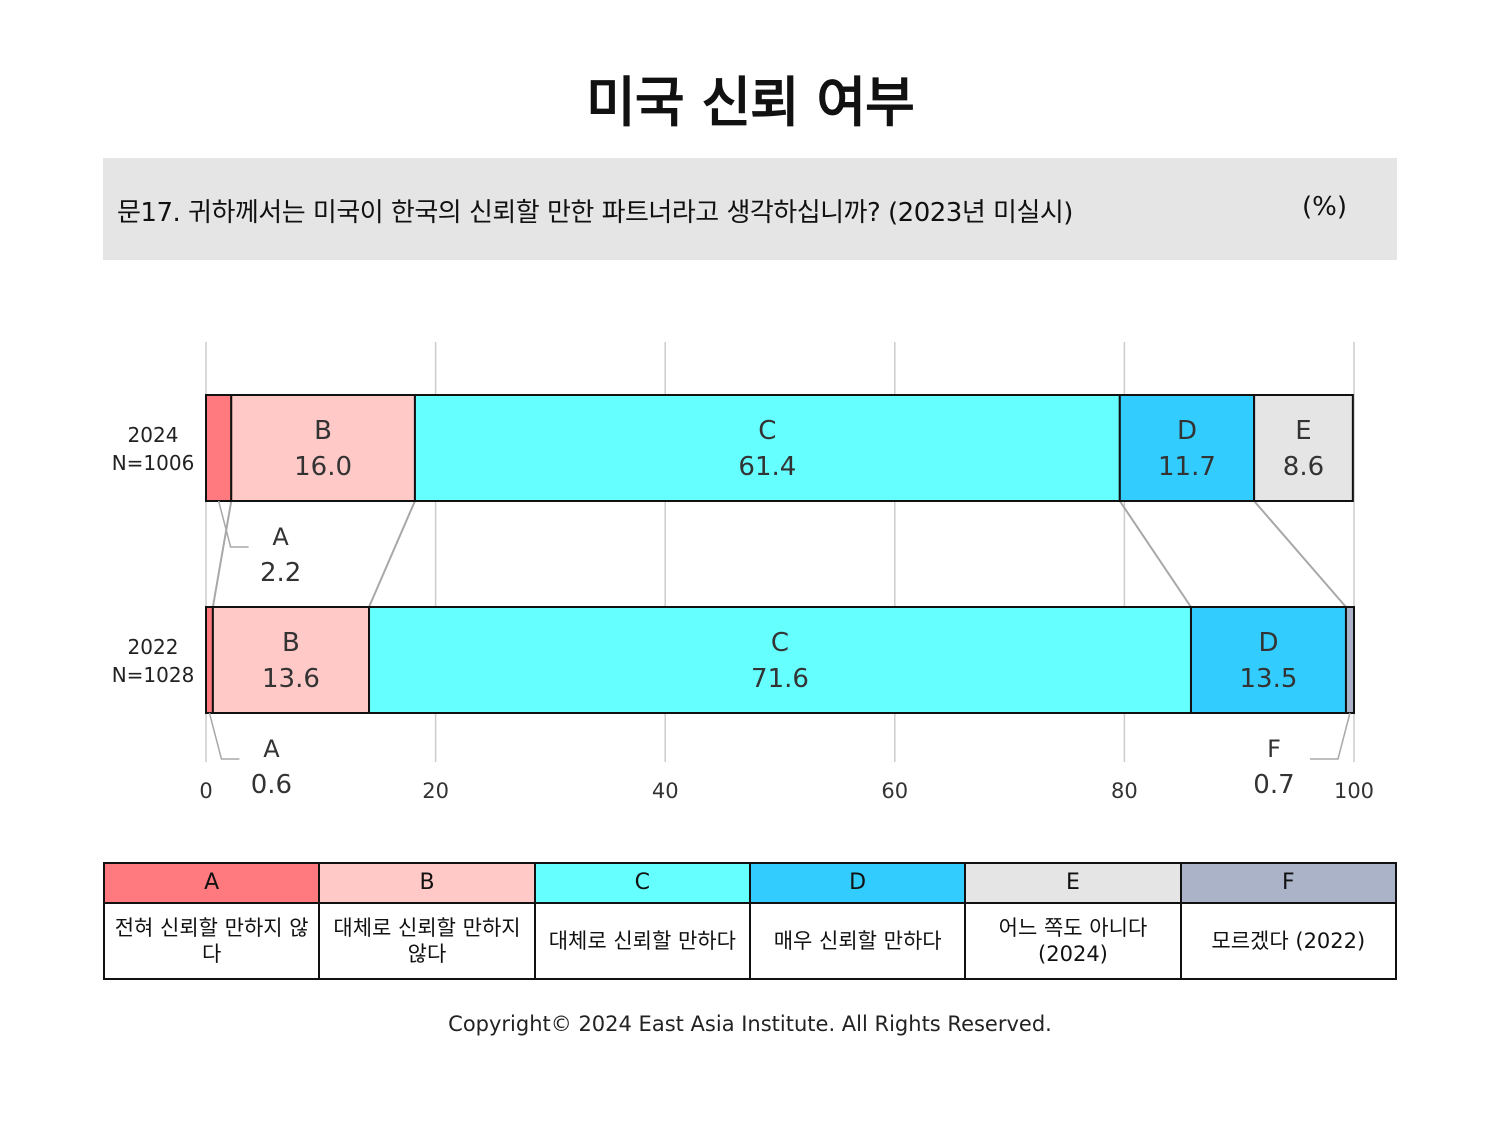 This screenshot has width=1500, height=1125. What do you see at coordinates (211, 941) in the screenshot?
I see `legend-label-a: 전혀 신뢰할 만하지 않다` at bounding box center [211, 941].